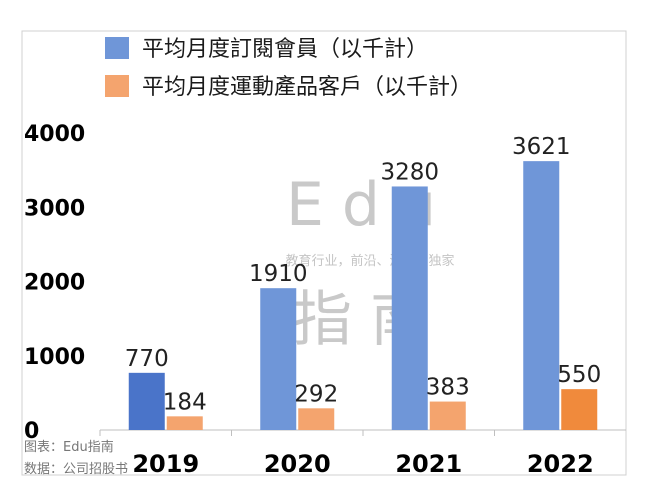 This screenshot has height=482, width=658. Describe the element at coordinates (278, 274) in the screenshot. I see `data-label-2020-series-0: 1910` at that location.